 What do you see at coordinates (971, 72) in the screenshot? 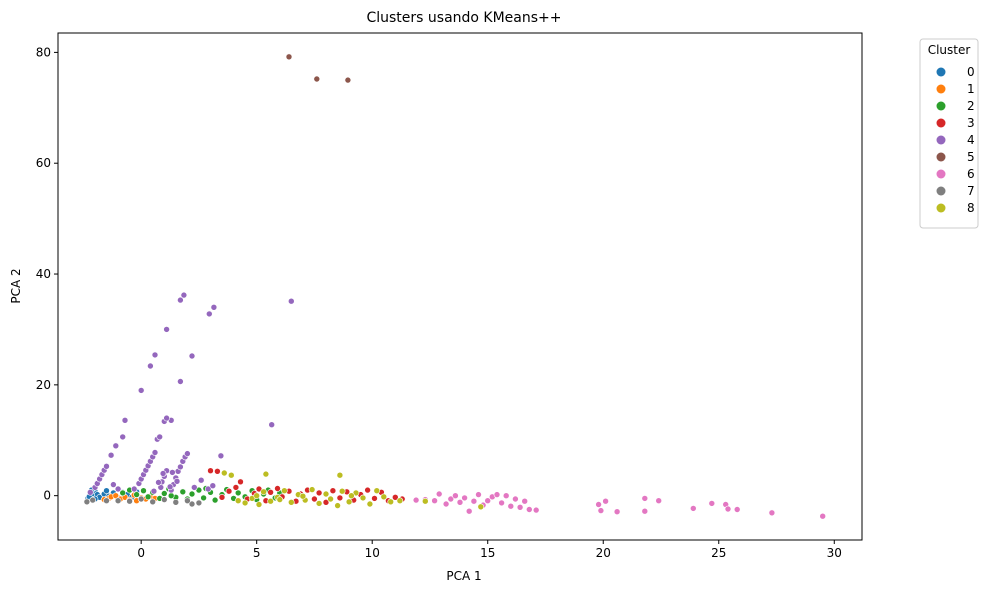
I see `legend-label: 0` at bounding box center [971, 72].